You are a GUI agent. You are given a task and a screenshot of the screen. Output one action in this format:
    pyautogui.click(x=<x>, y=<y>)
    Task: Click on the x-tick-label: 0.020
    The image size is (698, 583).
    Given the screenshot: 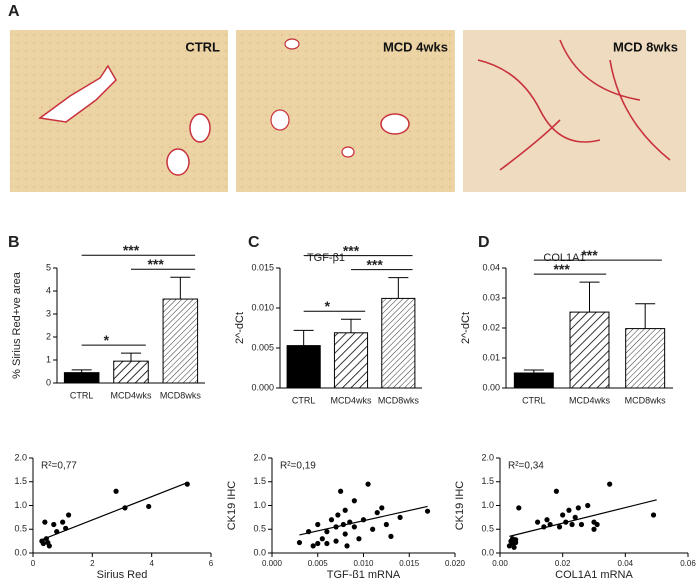 What is the action you would take?
    pyautogui.click(x=455, y=563)
    